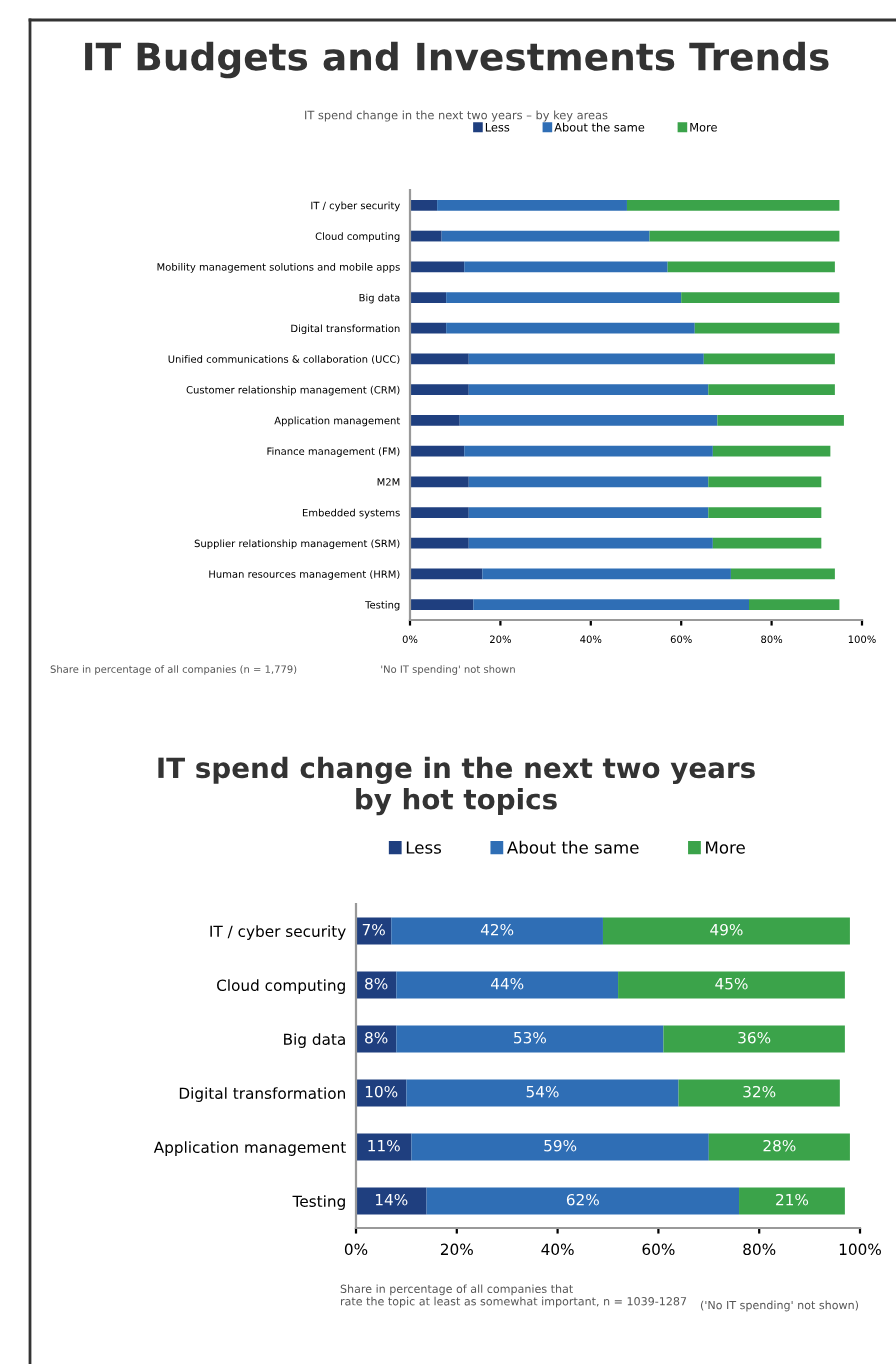 The image size is (896, 1364). What do you see at coordinates (456, 786) in the screenshot?
I see `chart-title: IT spend change in the next two years by hot topics` at bounding box center [456, 786].